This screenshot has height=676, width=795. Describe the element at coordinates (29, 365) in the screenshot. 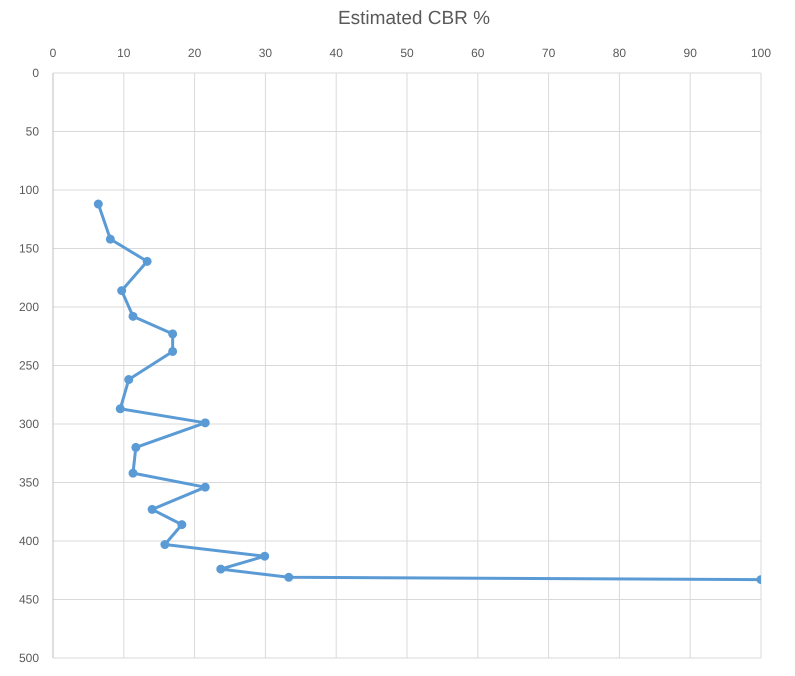

I see `y-tick-label: 250` at that location.